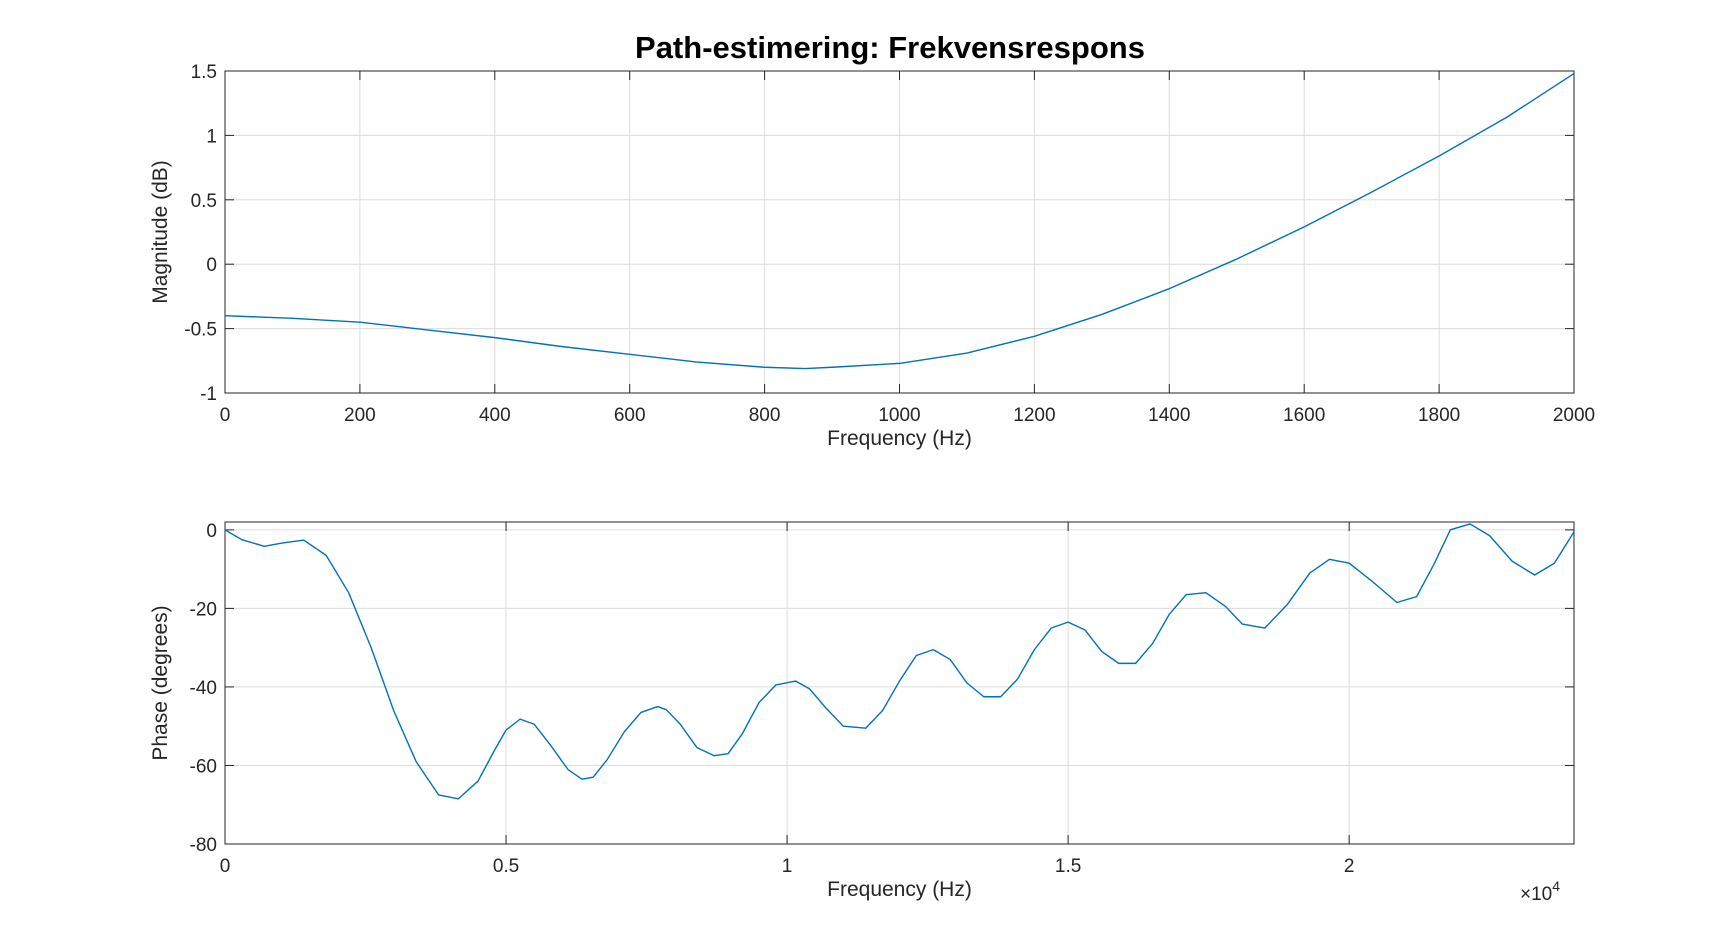 The height and width of the screenshot is (938, 1719). I want to click on phase-y-tick-labels: -80 -60 -40 -20 0, so click(203, 688).